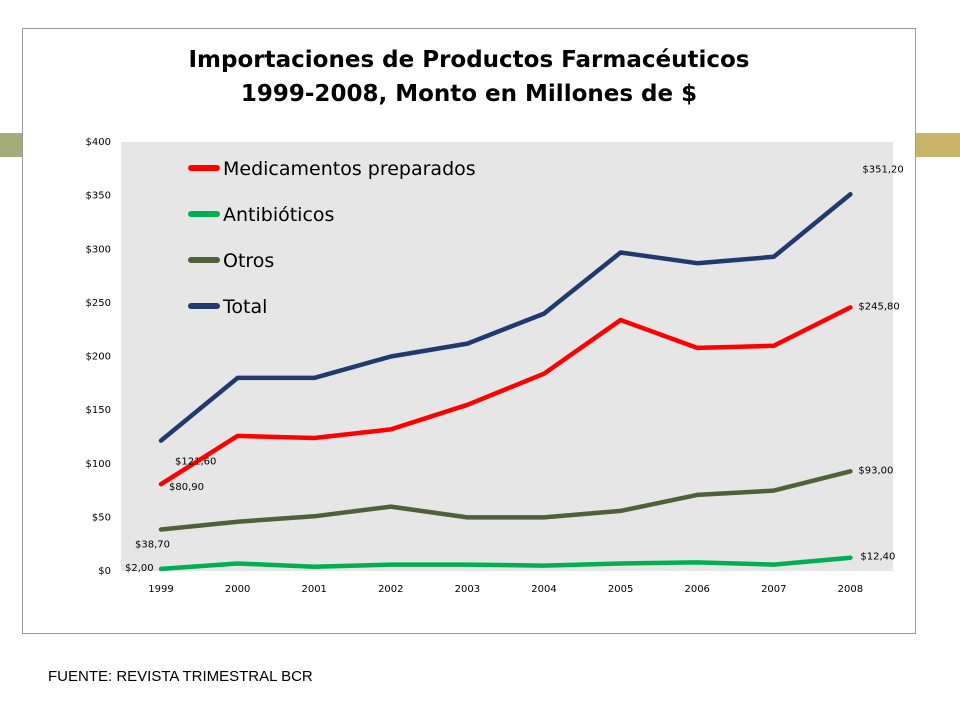 Image resolution: width=960 pixels, height=720 pixels. Describe the element at coordinates (467, 589) in the screenshot. I see `x-tick-label: 2003` at that location.